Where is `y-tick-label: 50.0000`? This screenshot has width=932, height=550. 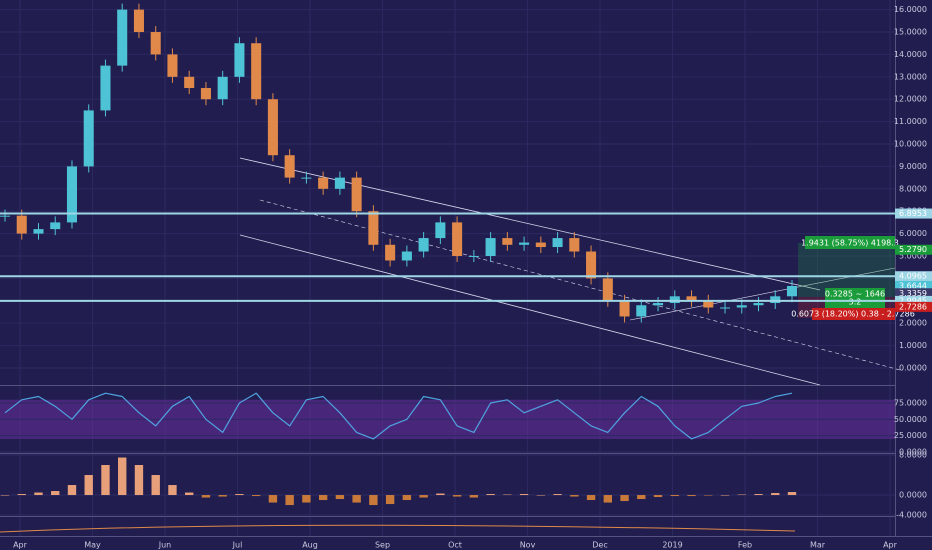
y-tick-label: 50.0000 is located at coordinates (910, 419).